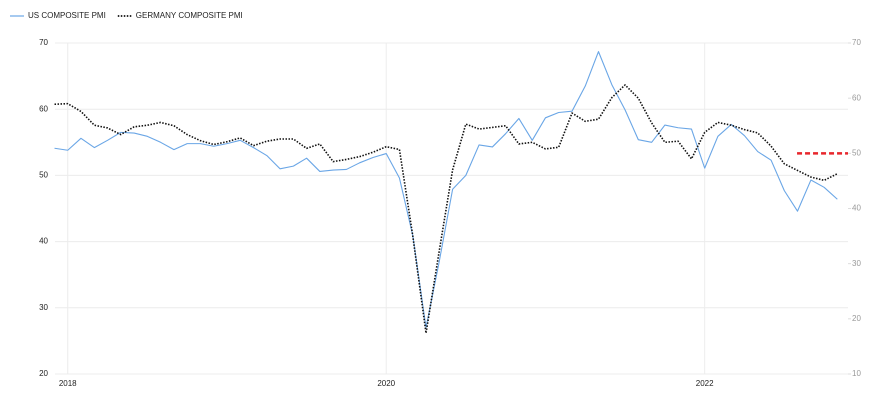 The height and width of the screenshot is (417, 880). What do you see at coordinates (43, 108) in the screenshot?
I see `y-tick-label: 60` at bounding box center [43, 108].